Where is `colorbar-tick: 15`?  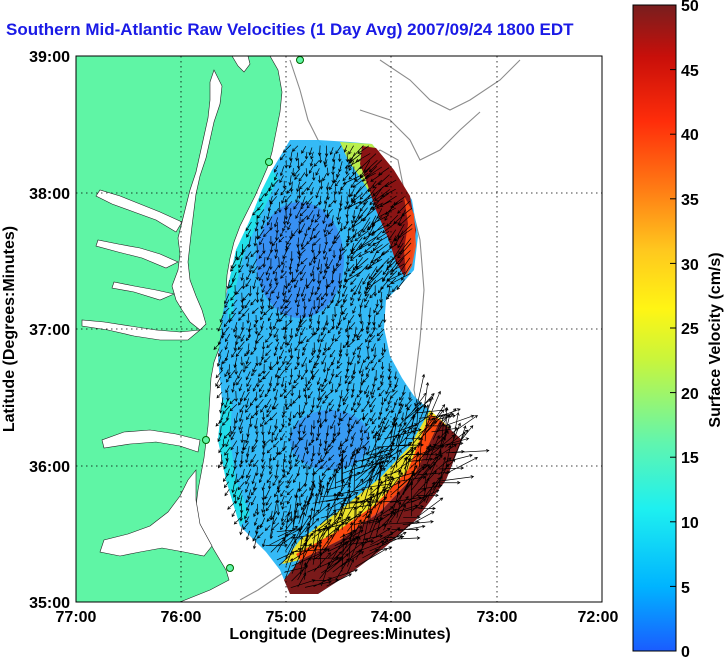 colorbar-tick: 15 is located at coordinates (690, 458).